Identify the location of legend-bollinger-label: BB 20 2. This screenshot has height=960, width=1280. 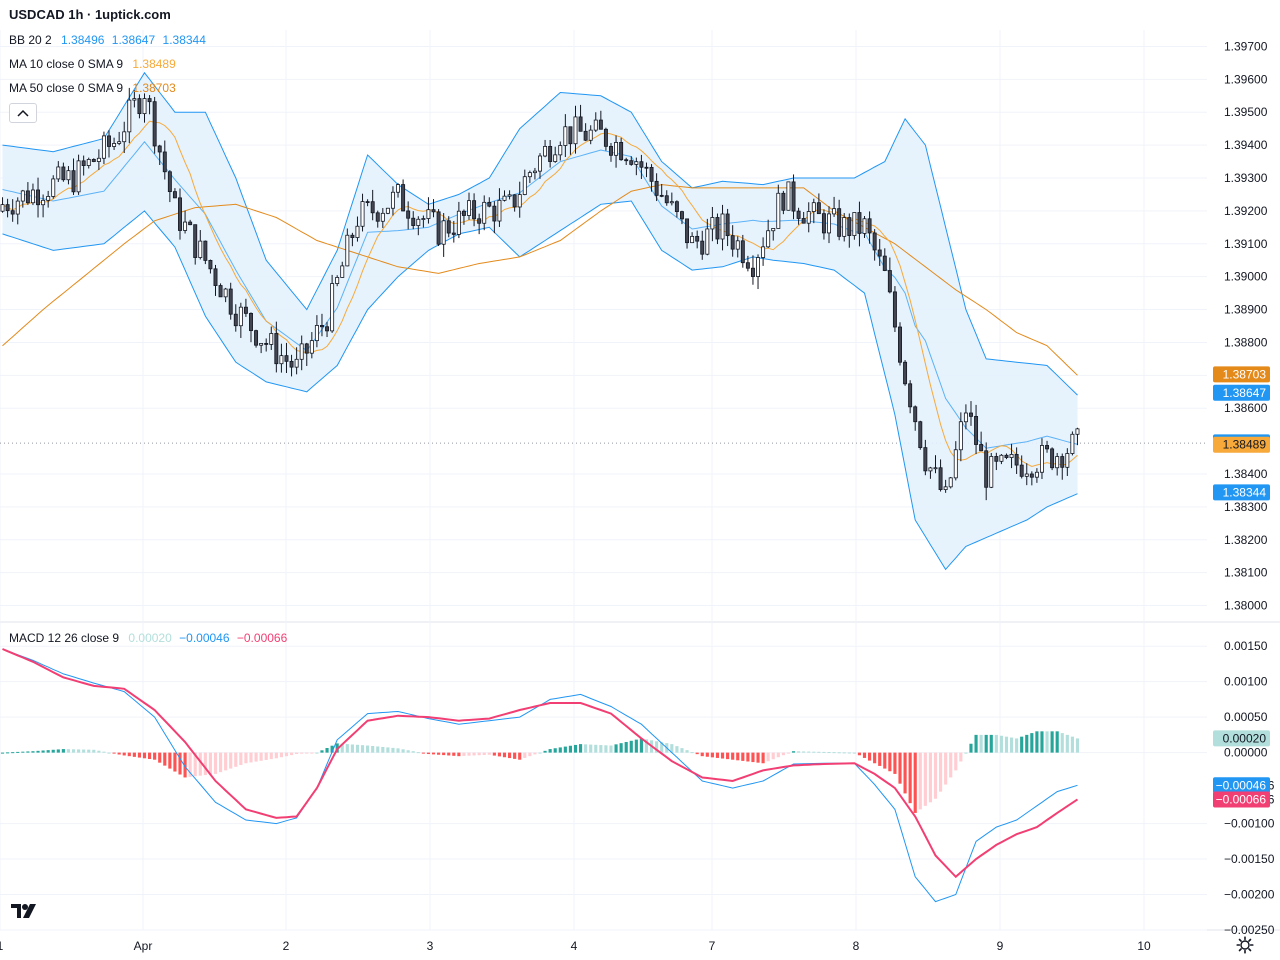
(30, 40).